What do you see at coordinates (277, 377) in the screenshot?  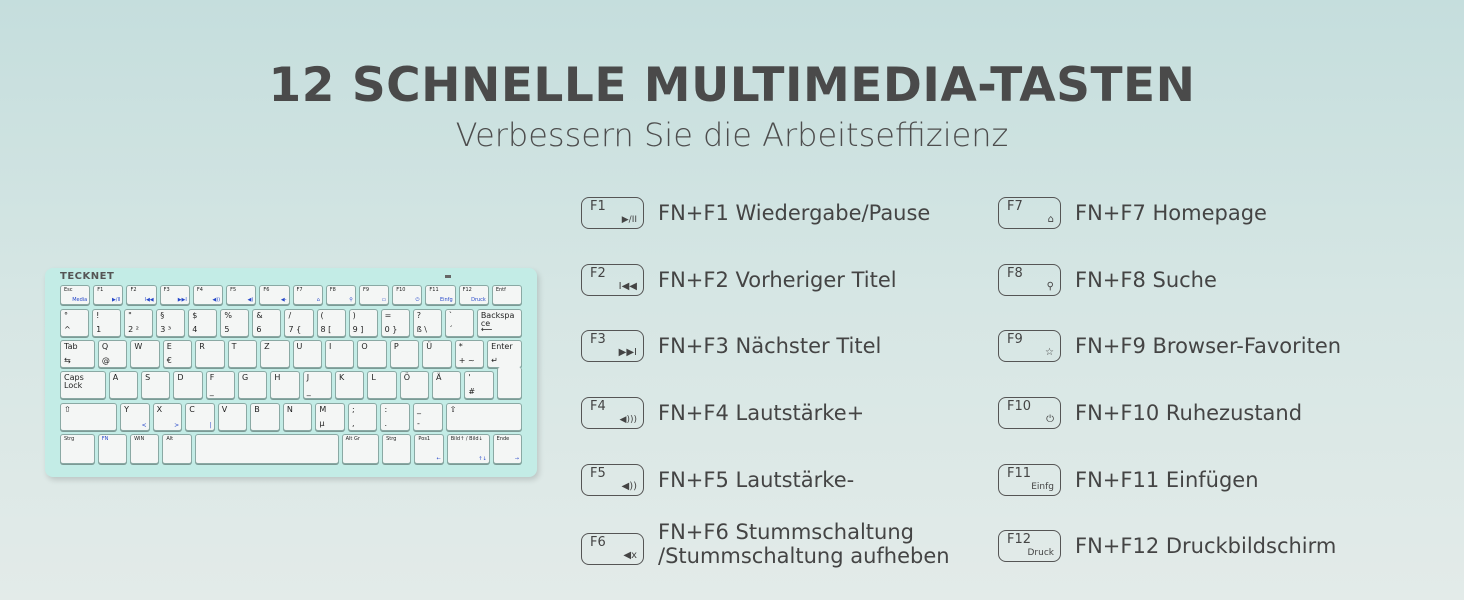 I see `key-label: H` at bounding box center [277, 377].